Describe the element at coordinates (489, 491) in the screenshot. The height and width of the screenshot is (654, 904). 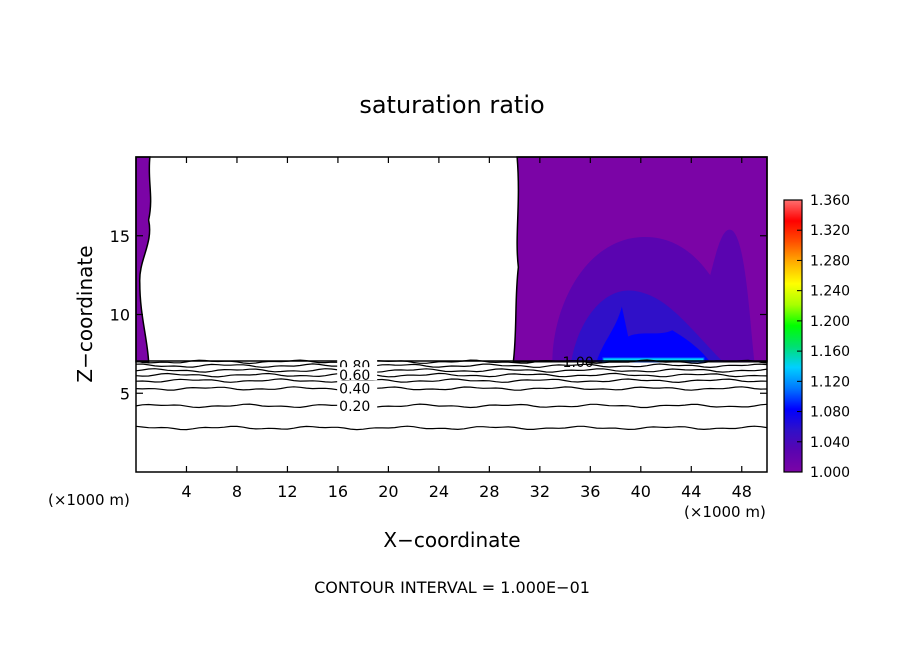
I see `x-tick-label: 28` at that location.